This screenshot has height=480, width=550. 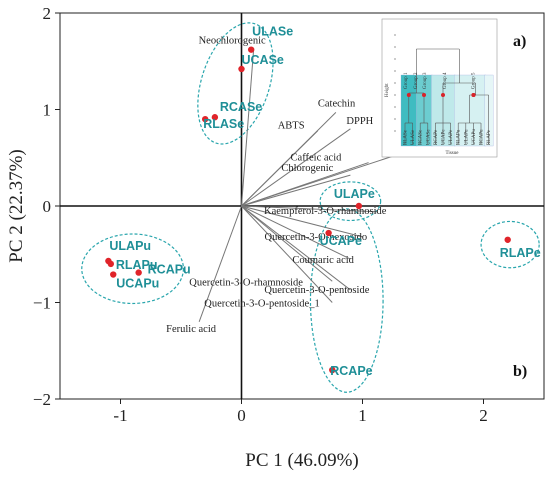 What do you see at coordinates (387, 90) in the screenshot?
I see `inset-y-label: Height` at bounding box center [387, 90].